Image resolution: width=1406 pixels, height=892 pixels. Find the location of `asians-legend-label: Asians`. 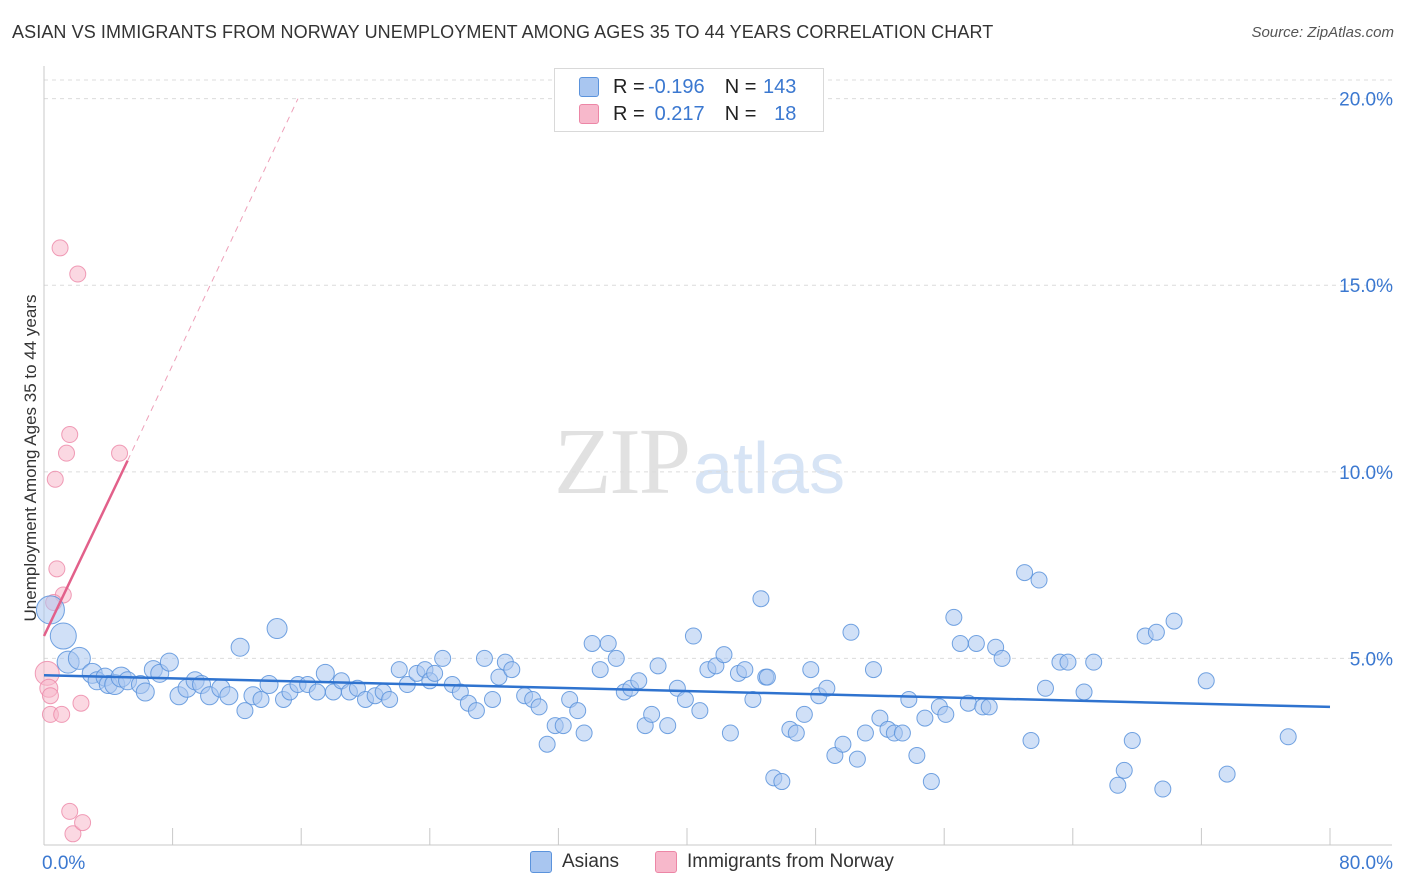

asians-legend-label: Asians is located at coordinates (591, 861).